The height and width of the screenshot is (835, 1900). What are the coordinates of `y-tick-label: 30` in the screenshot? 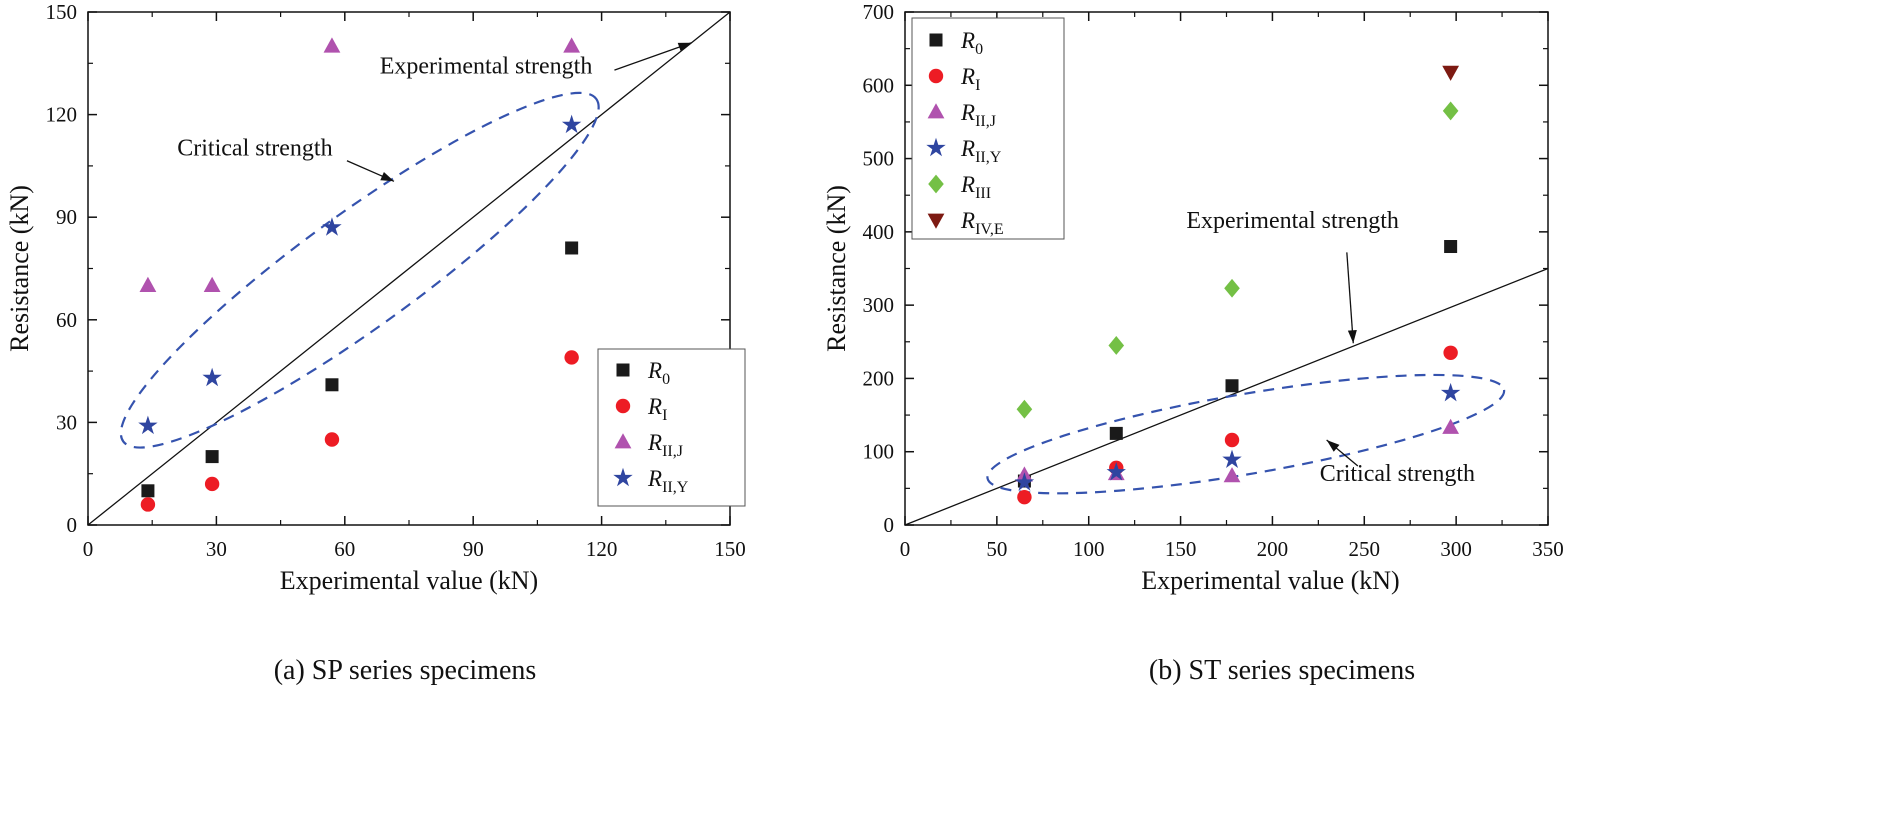 It's located at (66, 422).